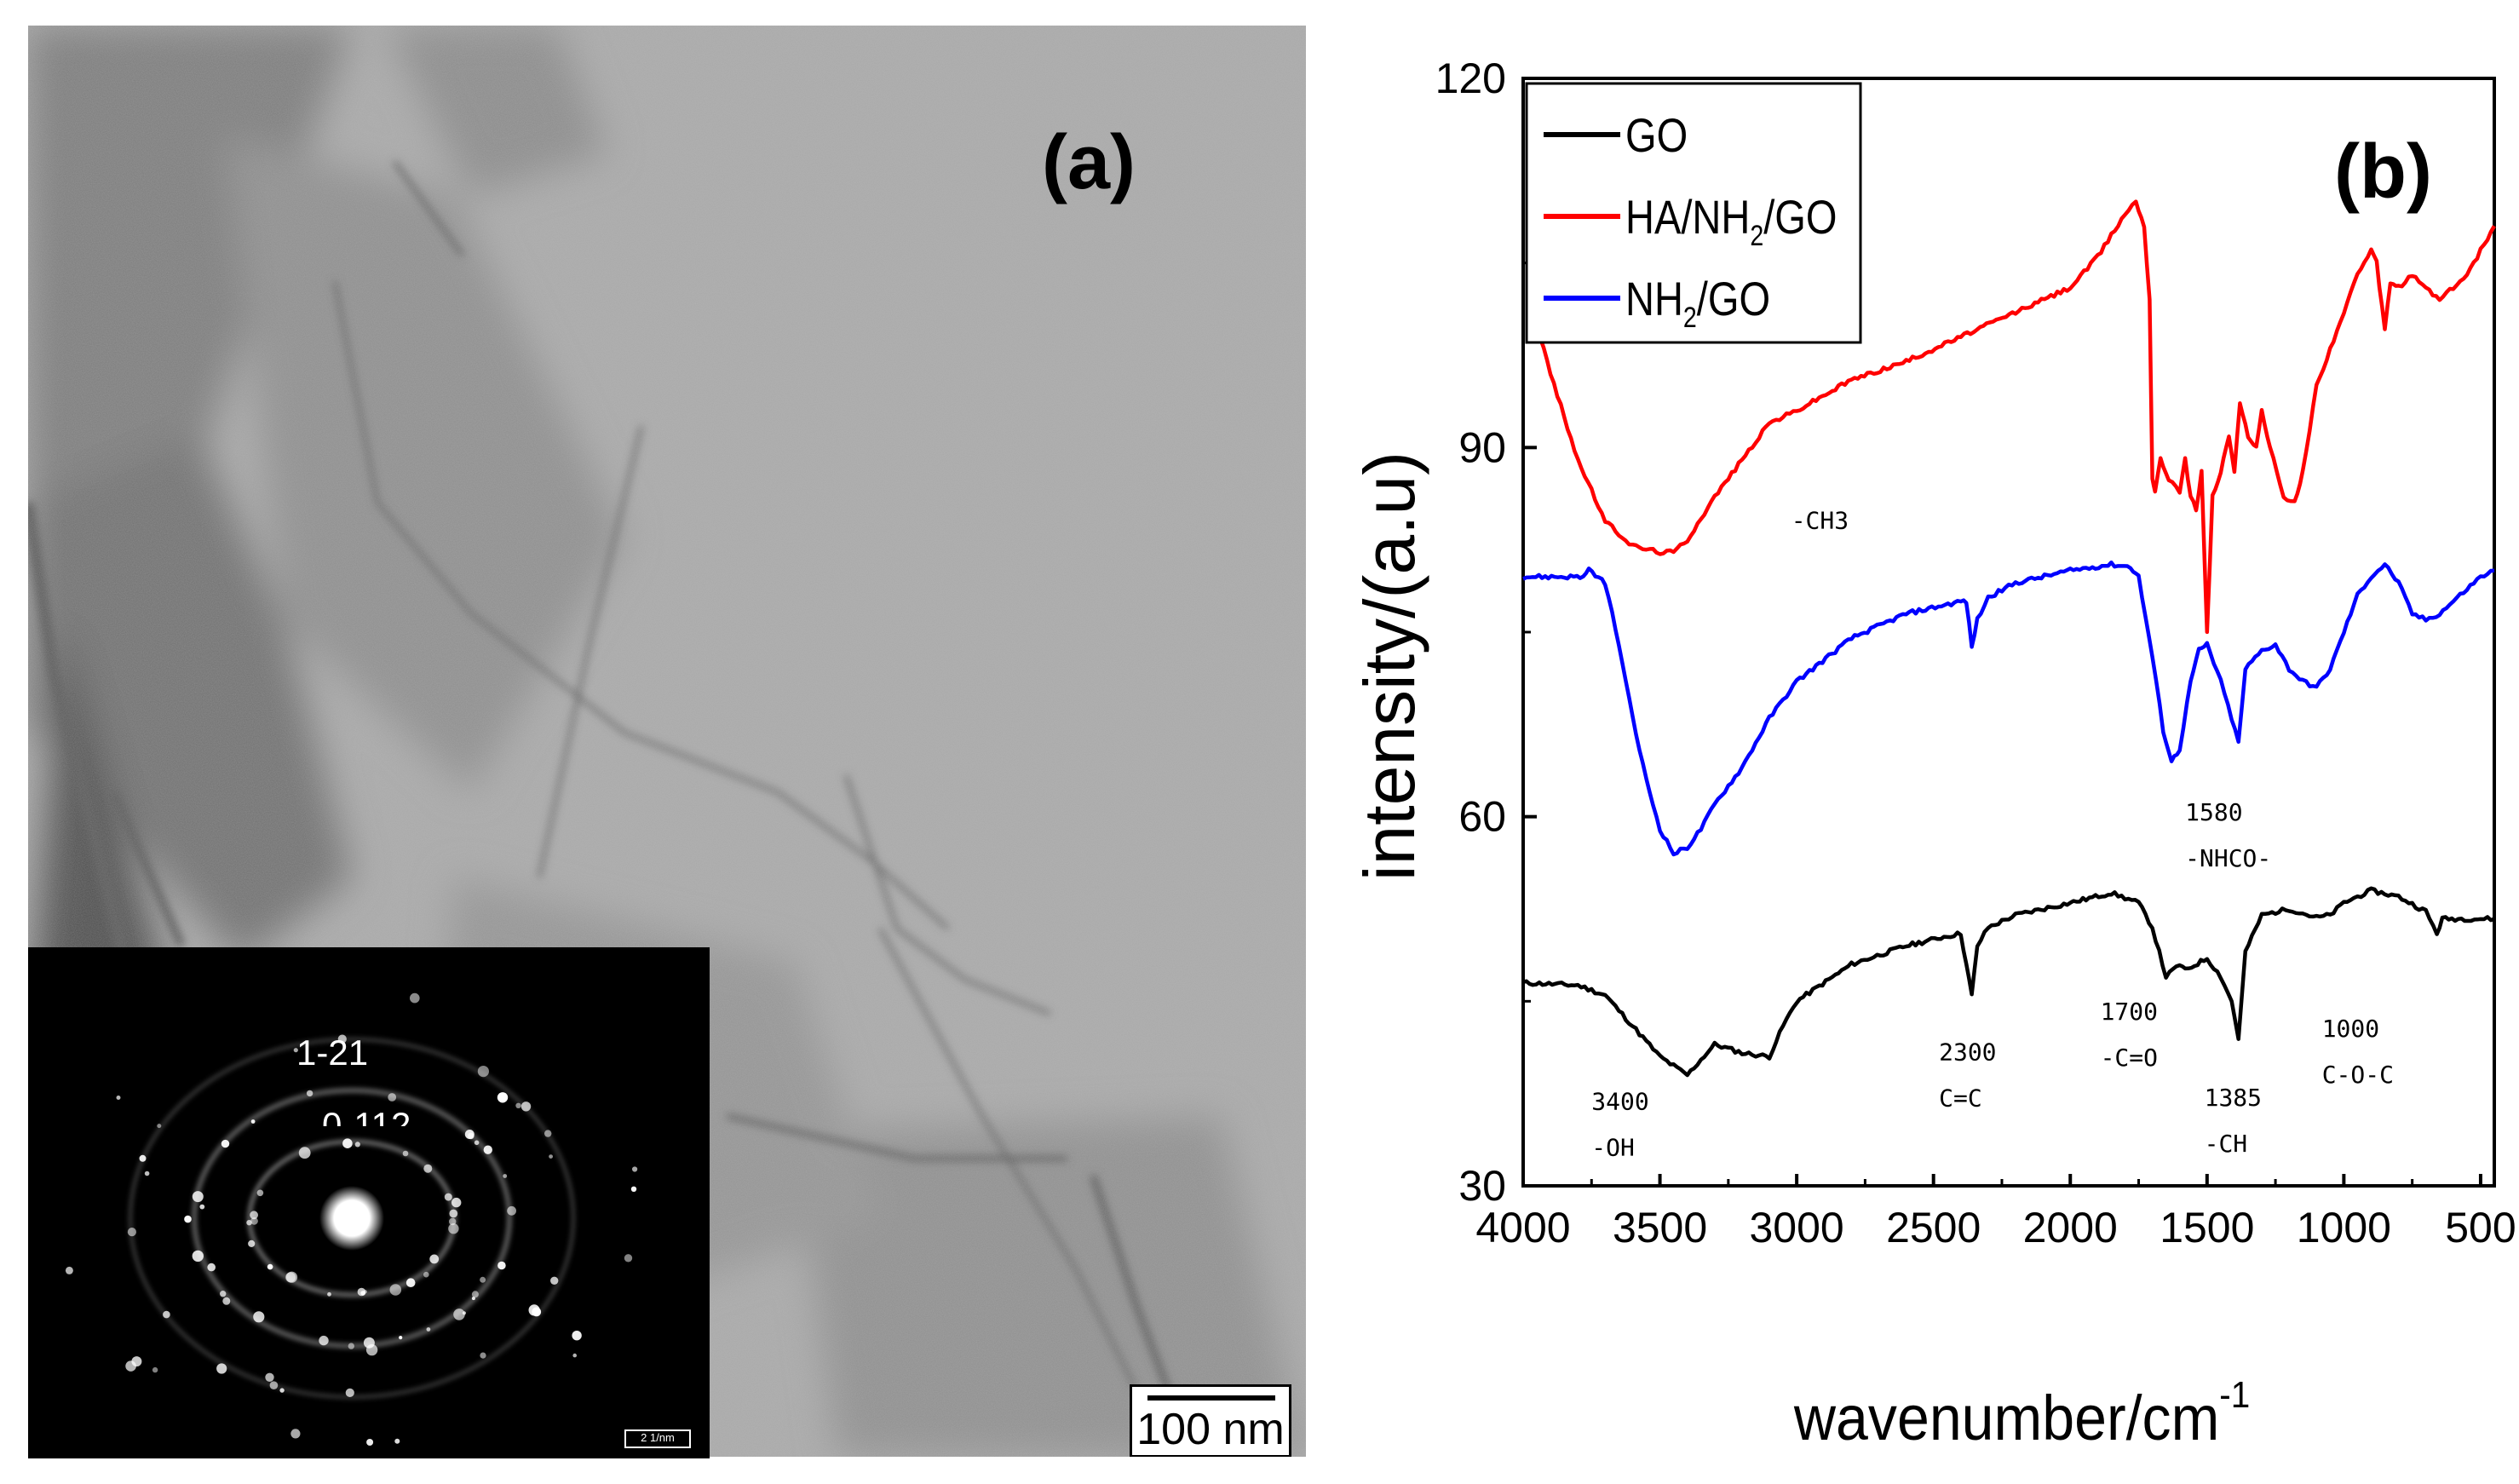 This screenshot has width=2519, height=1484. What do you see at coordinates (2226, 1144) in the screenshot?
I see `peak-annotation-line: -CH` at bounding box center [2226, 1144].